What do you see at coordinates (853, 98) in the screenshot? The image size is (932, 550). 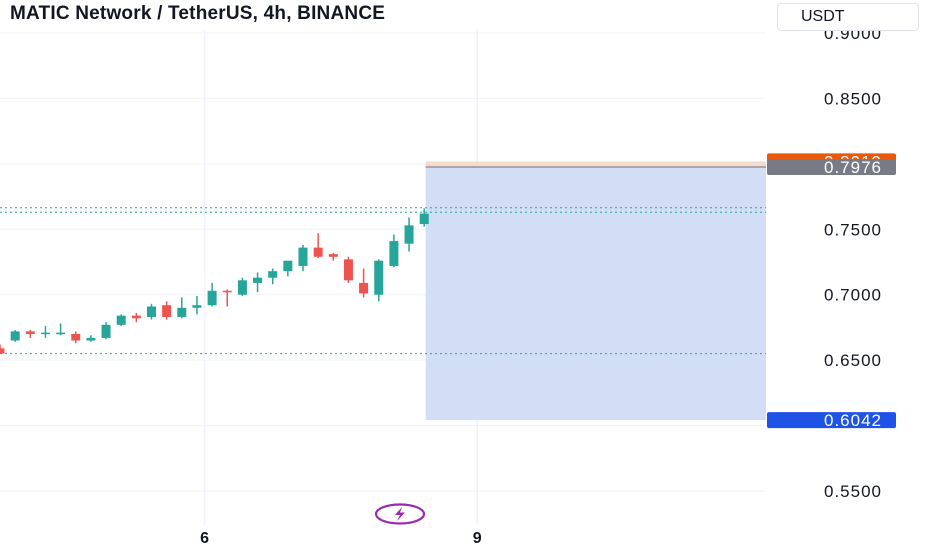 I see `y-axis-label: 0.8500` at bounding box center [853, 98].